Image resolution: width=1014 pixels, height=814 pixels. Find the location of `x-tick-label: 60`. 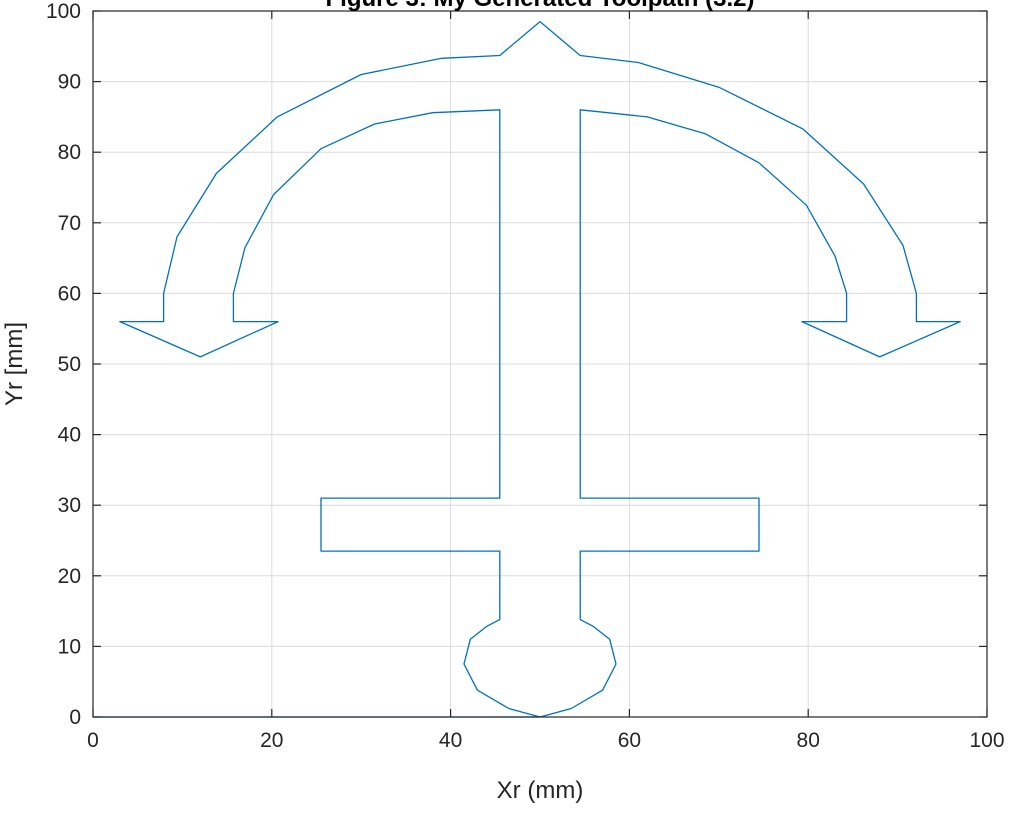

x-tick-label: 60 is located at coordinates (629, 740).